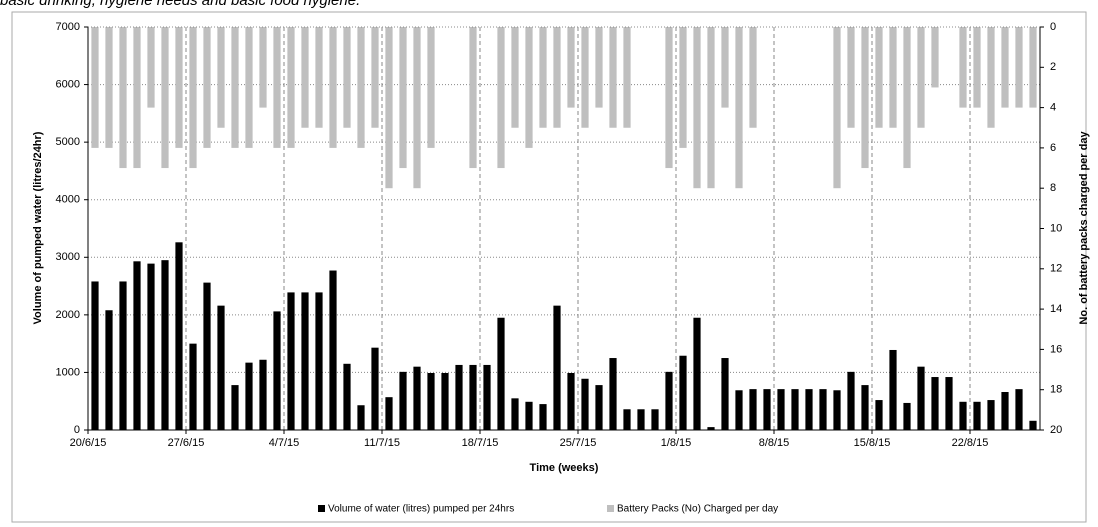  I want to click on x-tick-label: 1/8/15, so click(676, 443).